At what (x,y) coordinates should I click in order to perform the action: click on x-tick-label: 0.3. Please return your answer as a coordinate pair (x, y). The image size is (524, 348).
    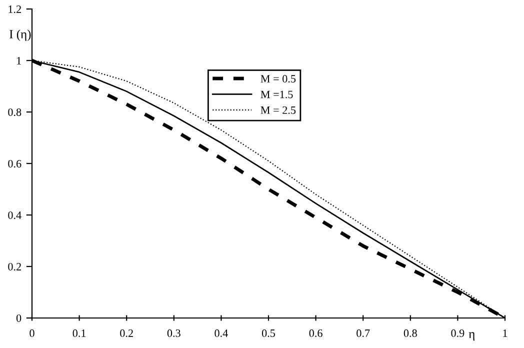
    Looking at the image, I should click on (173, 333).